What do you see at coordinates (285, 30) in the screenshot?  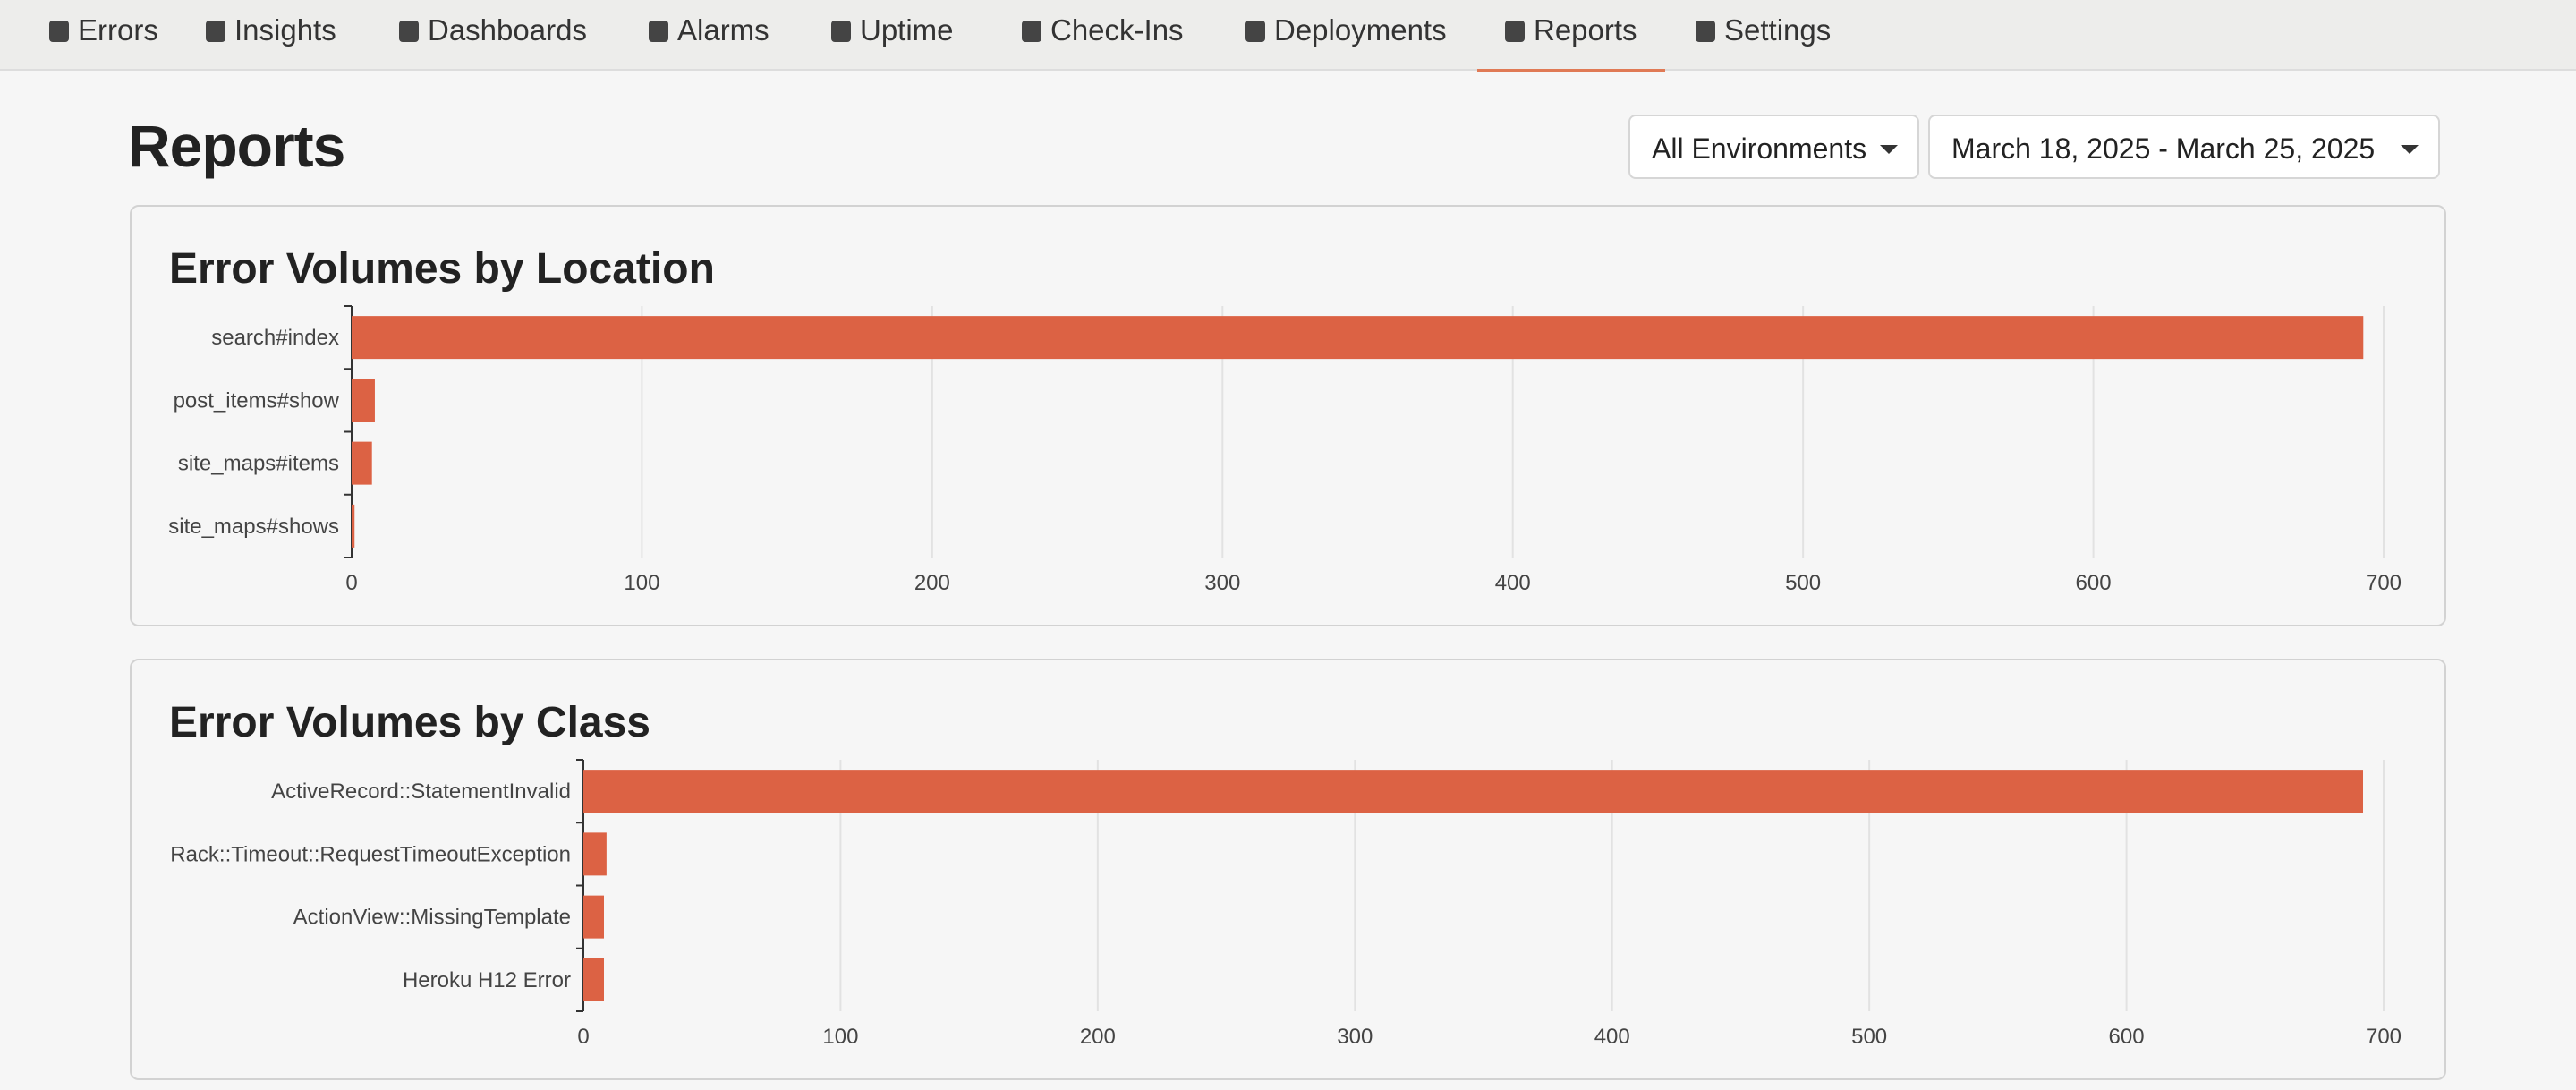 I see `nav-label: Insights` at bounding box center [285, 30].